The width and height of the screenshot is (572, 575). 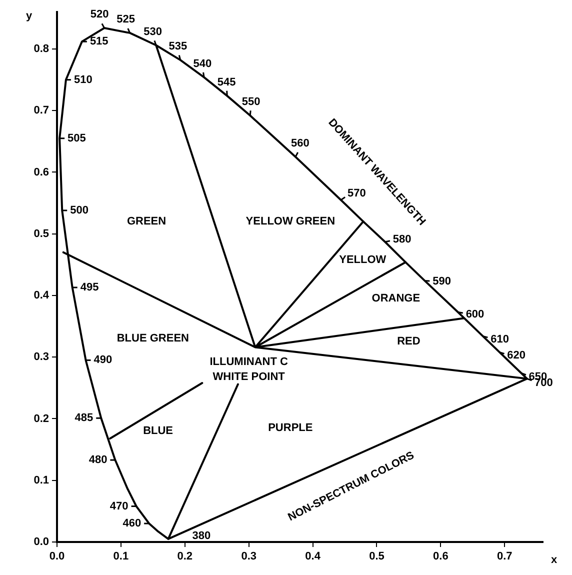 I want to click on annotation: 505, so click(x=77, y=138).